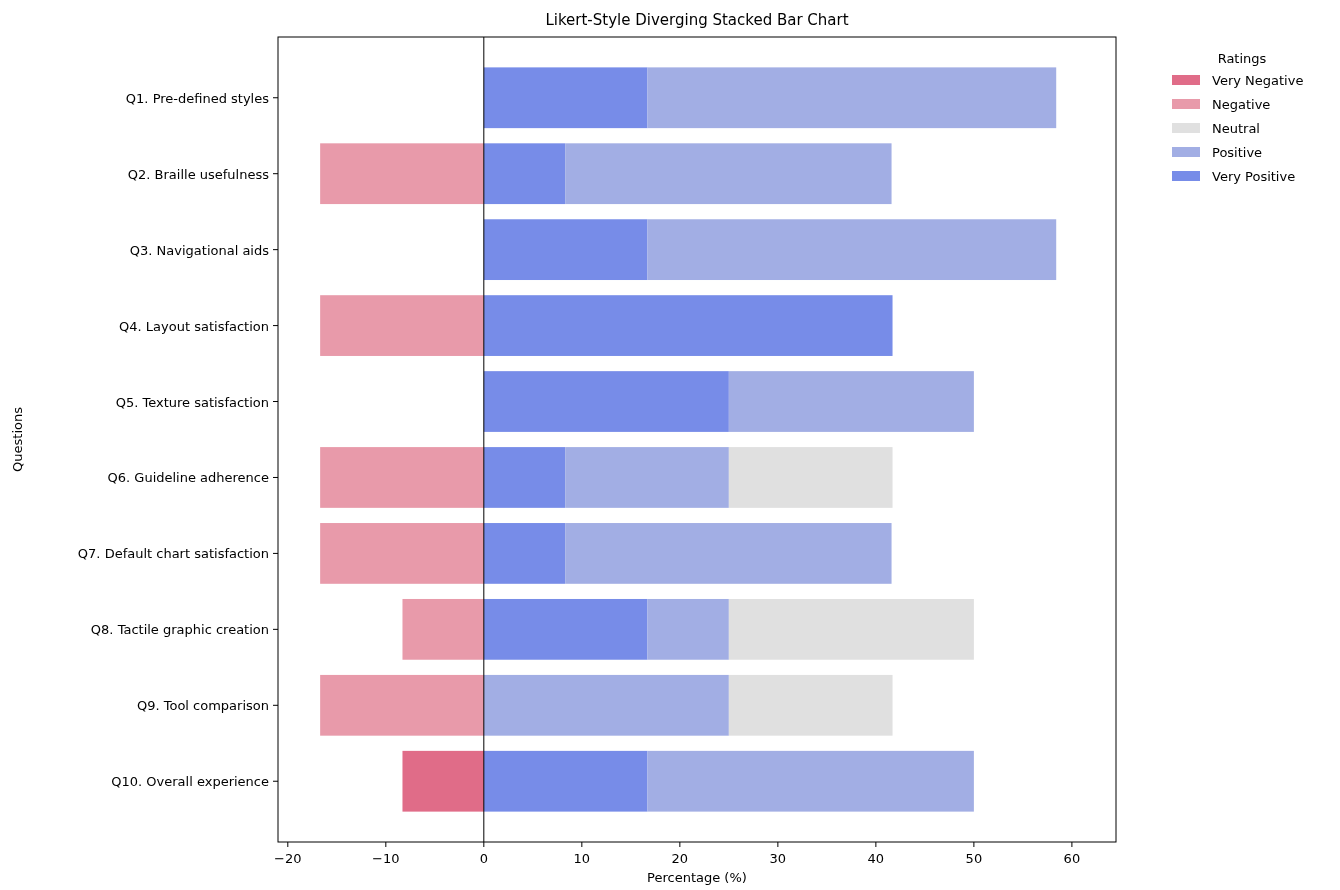 This screenshot has height=890, width=1340. I want to click on x-tick-label: 0, so click(483, 858).